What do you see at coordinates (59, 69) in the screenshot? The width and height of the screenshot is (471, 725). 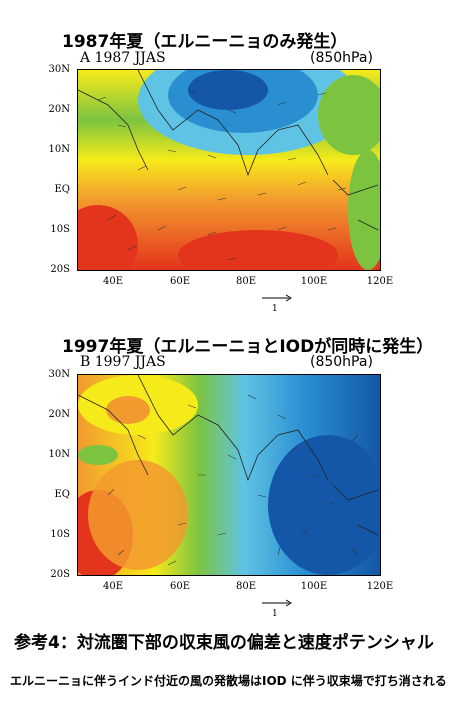 I see `panel-a-ytick: 30N` at bounding box center [59, 69].